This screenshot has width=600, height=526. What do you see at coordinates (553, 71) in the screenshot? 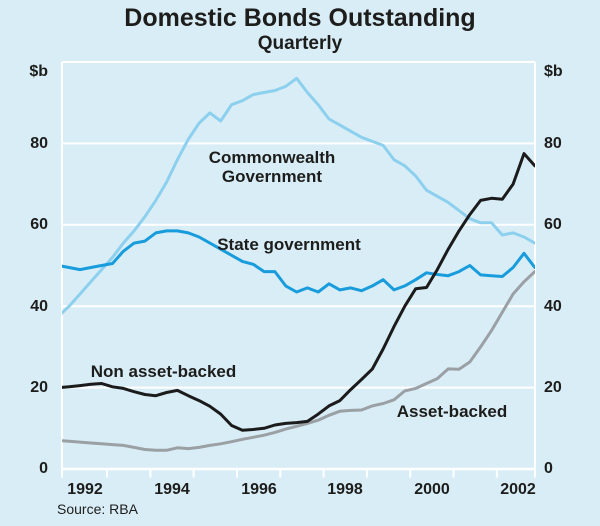
I see `y-axis-unit-right: $b` at bounding box center [553, 71].